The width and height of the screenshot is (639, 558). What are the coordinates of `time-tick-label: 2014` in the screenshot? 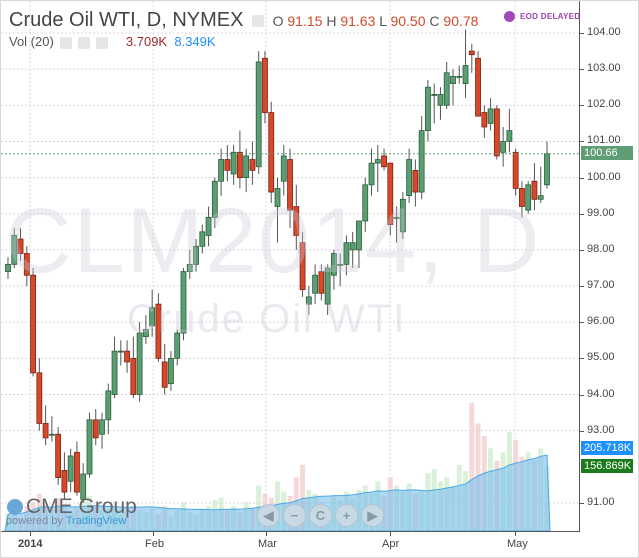 It's located at (30, 544).